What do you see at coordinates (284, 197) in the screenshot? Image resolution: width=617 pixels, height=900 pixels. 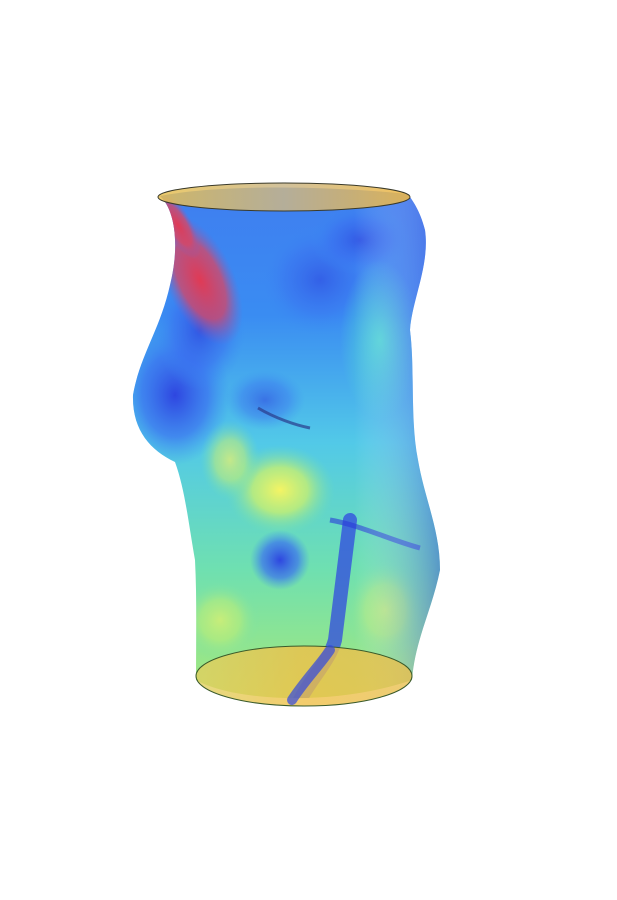 I see `top-cap` at bounding box center [284, 197].